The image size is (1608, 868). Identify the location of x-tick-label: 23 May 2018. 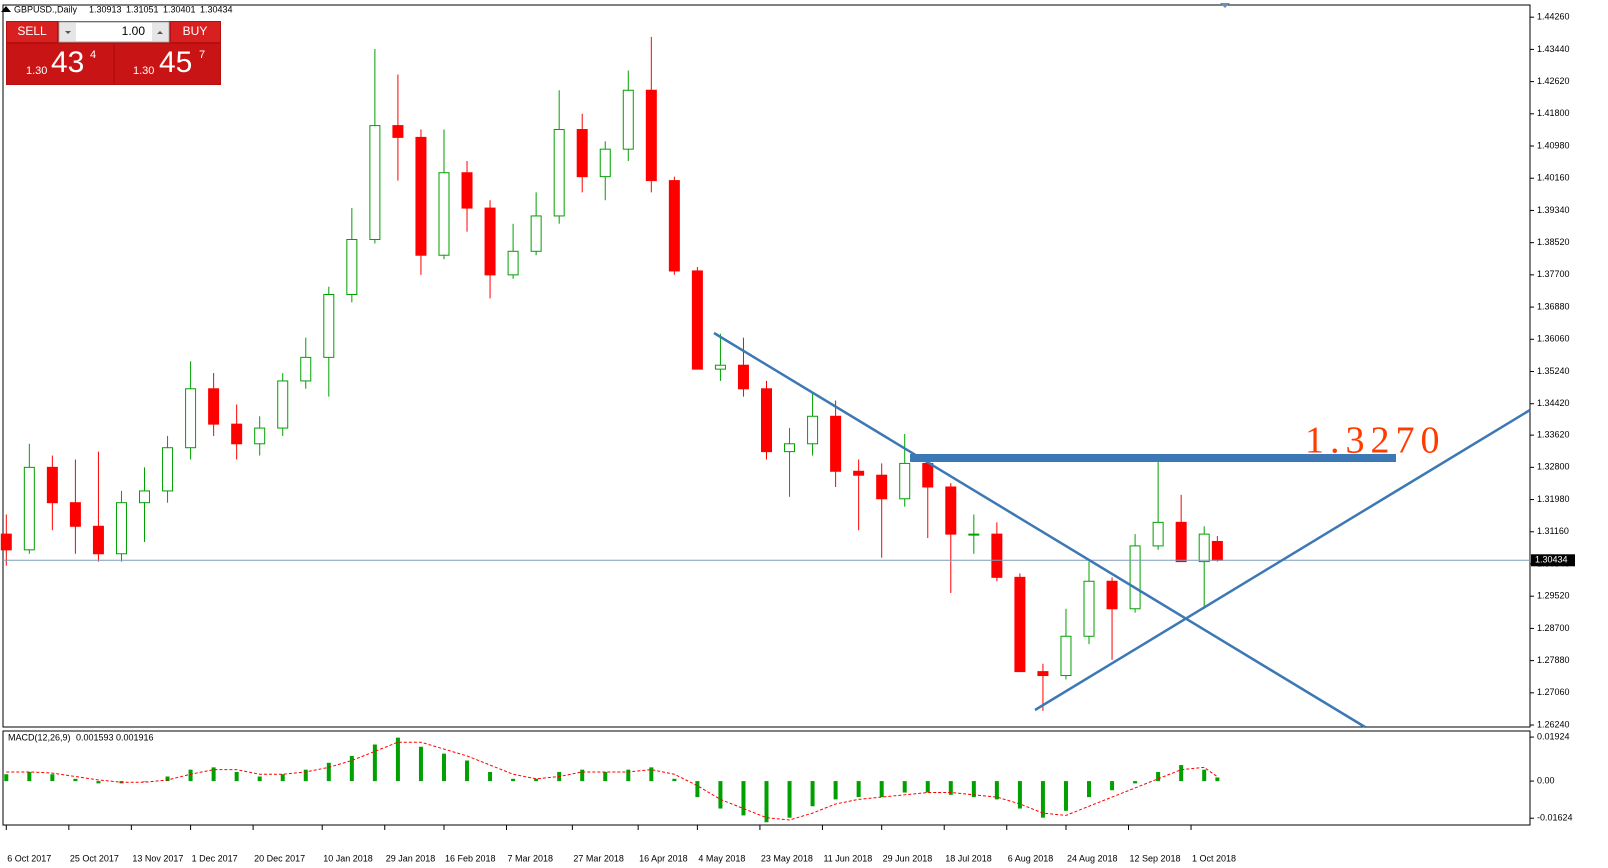
(787, 858).